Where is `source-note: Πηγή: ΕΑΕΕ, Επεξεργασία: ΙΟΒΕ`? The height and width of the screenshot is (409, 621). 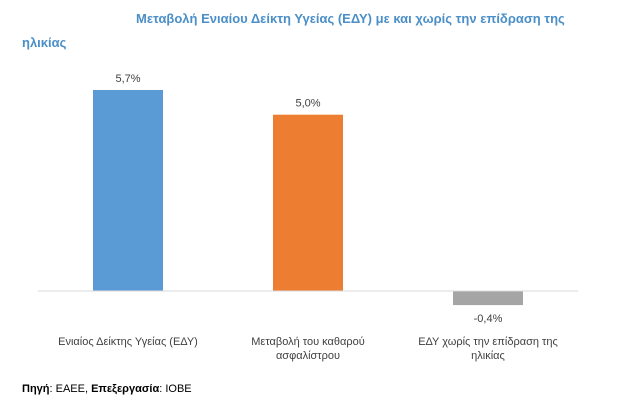
source-note: Πηγή: ΕΑΕΕ, Επεξεργασία: ΙΟΒΕ is located at coordinates (107, 389).